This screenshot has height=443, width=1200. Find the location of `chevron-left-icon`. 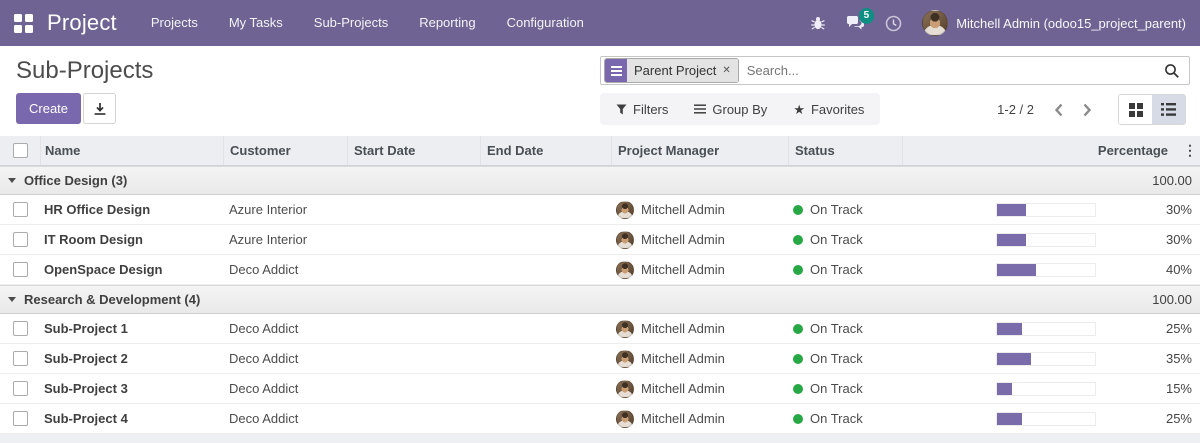

chevron-left-icon is located at coordinates (1058, 109).